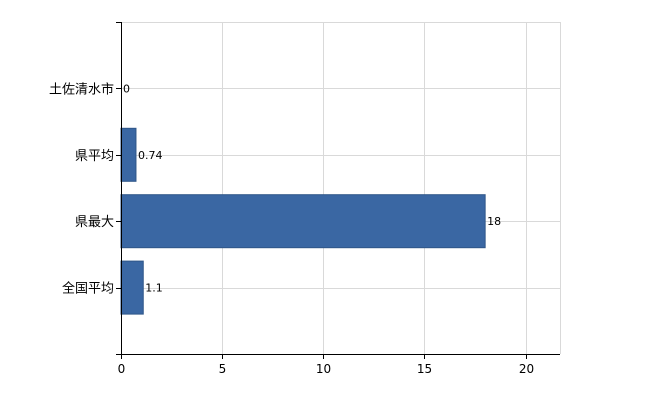 This screenshot has height=400, width=650. What do you see at coordinates (323, 369) in the screenshot?
I see `x-tick-label: 10` at bounding box center [323, 369].